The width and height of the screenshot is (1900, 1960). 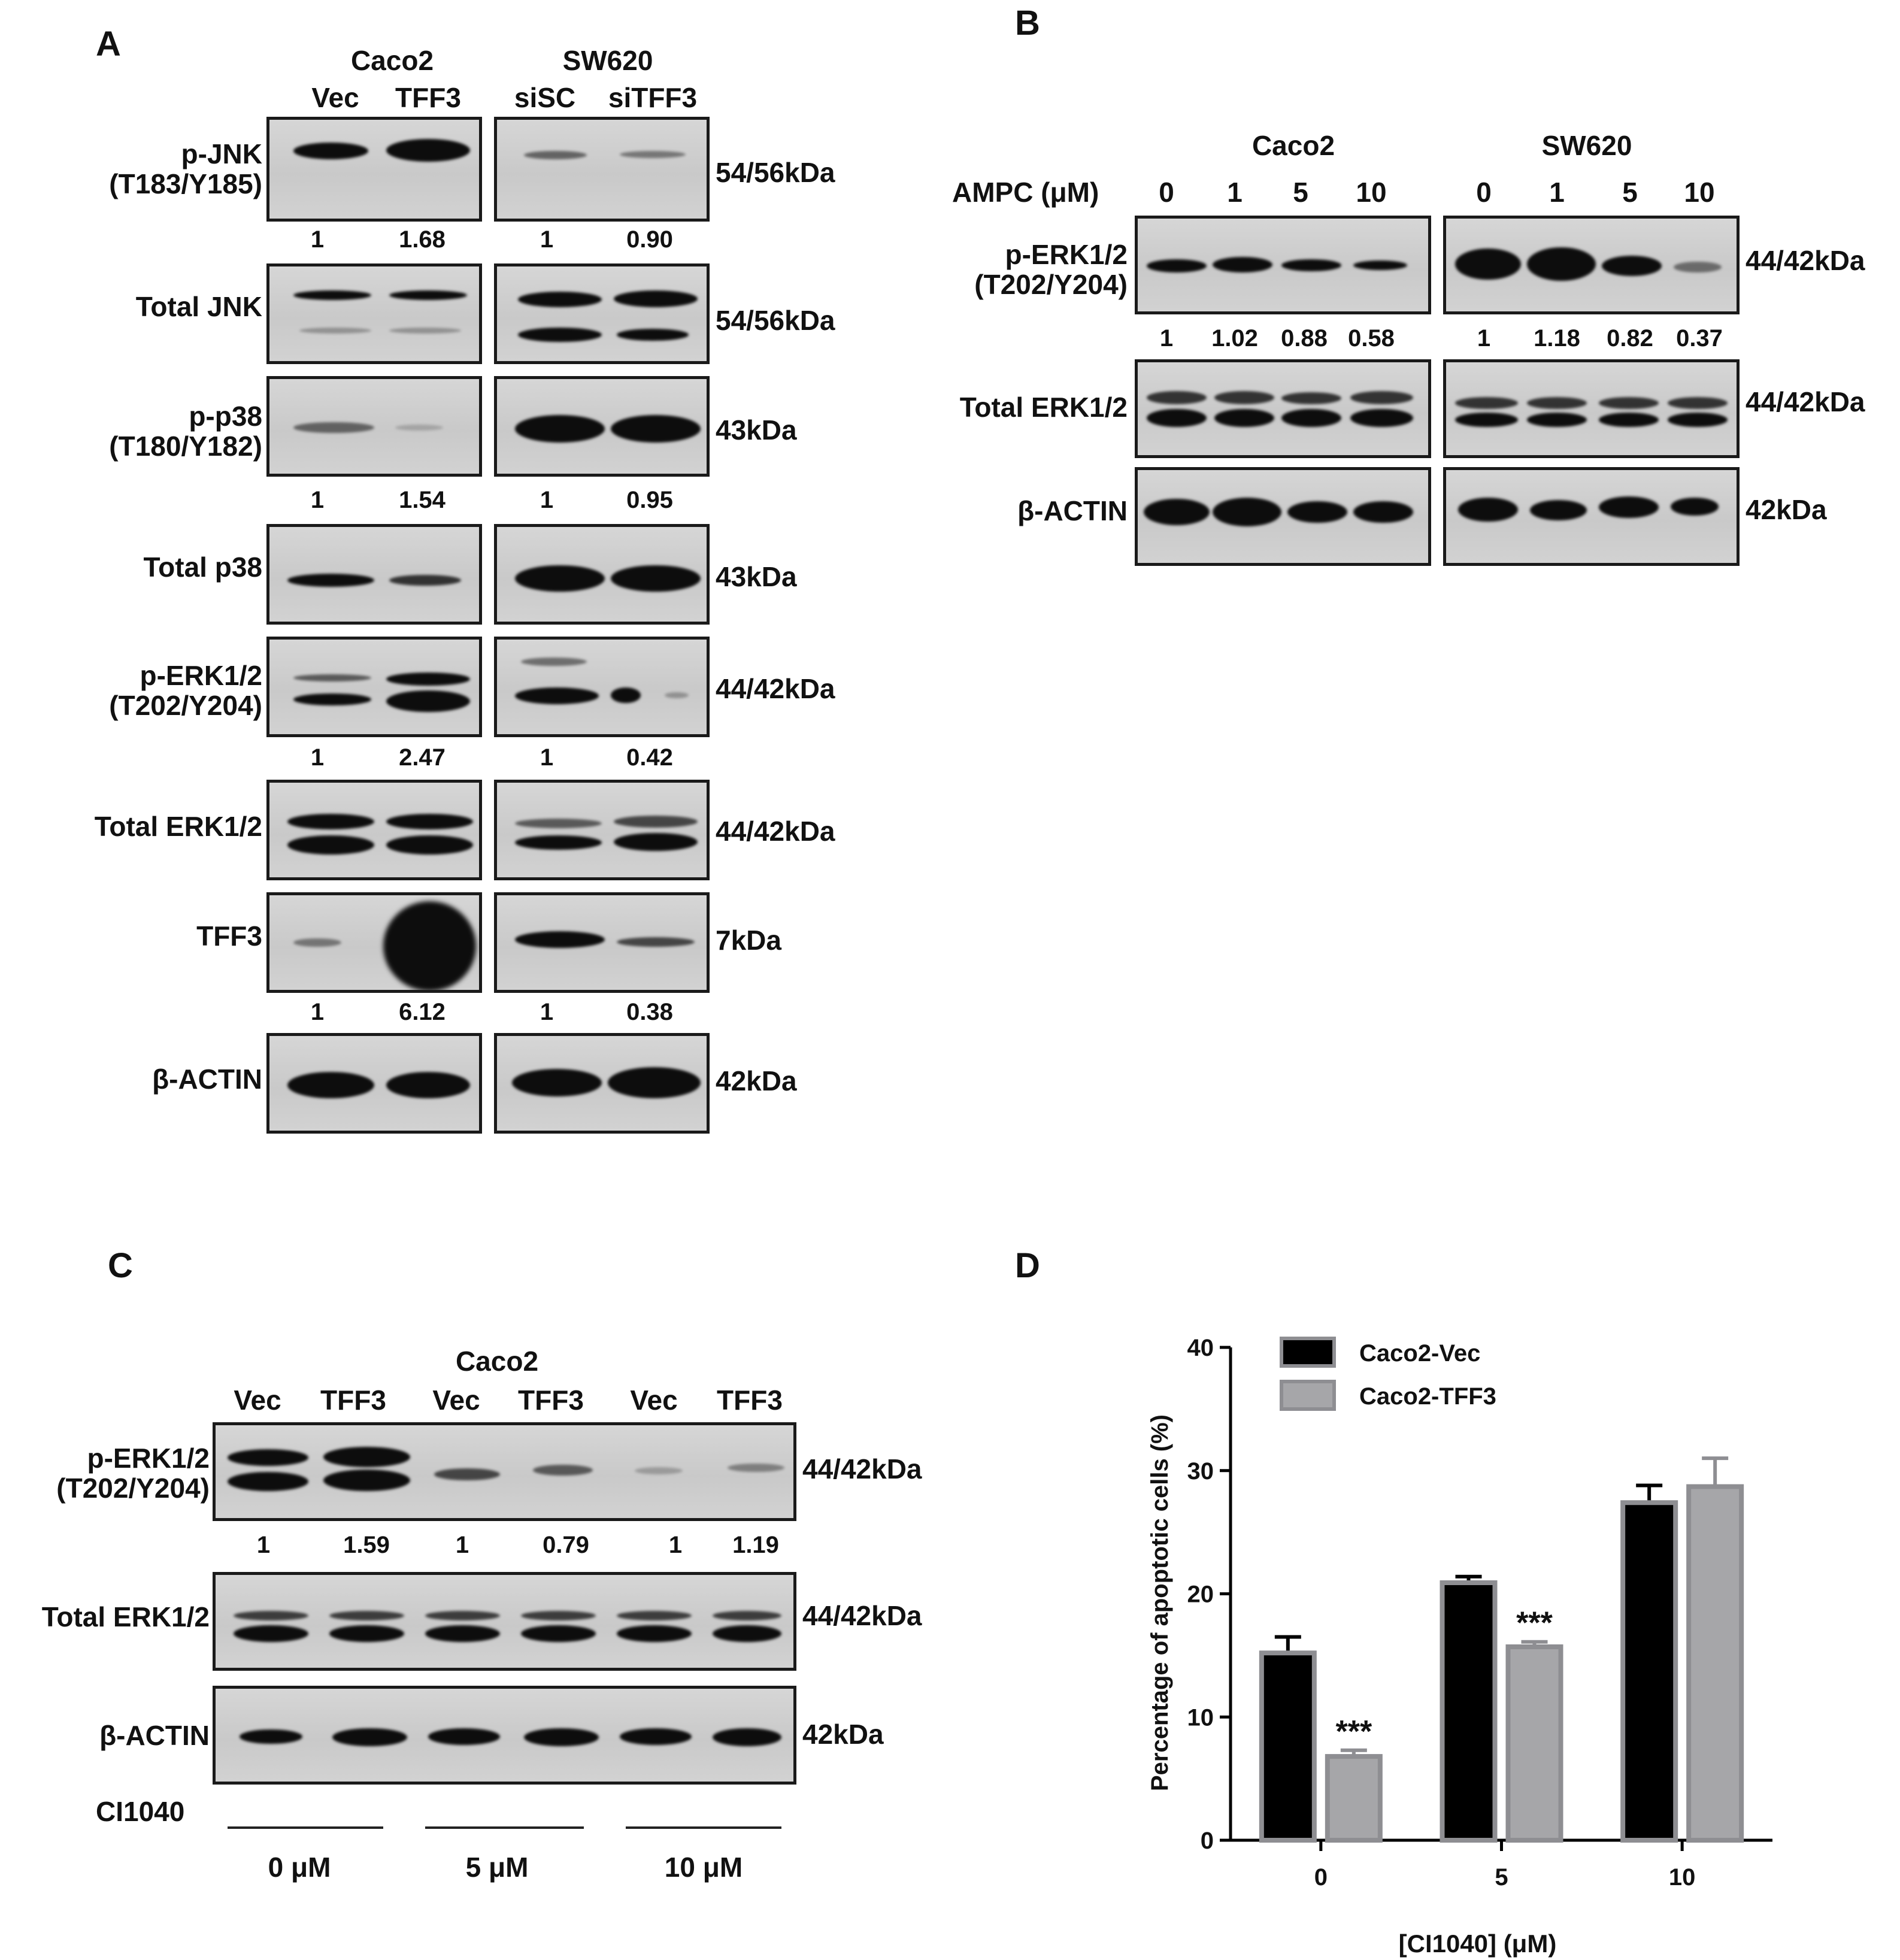 What do you see at coordinates (1427, 1397) in the screenshot?
I see `legend-label: Caco2-TFF3` at bounding box center [1427, 1397].